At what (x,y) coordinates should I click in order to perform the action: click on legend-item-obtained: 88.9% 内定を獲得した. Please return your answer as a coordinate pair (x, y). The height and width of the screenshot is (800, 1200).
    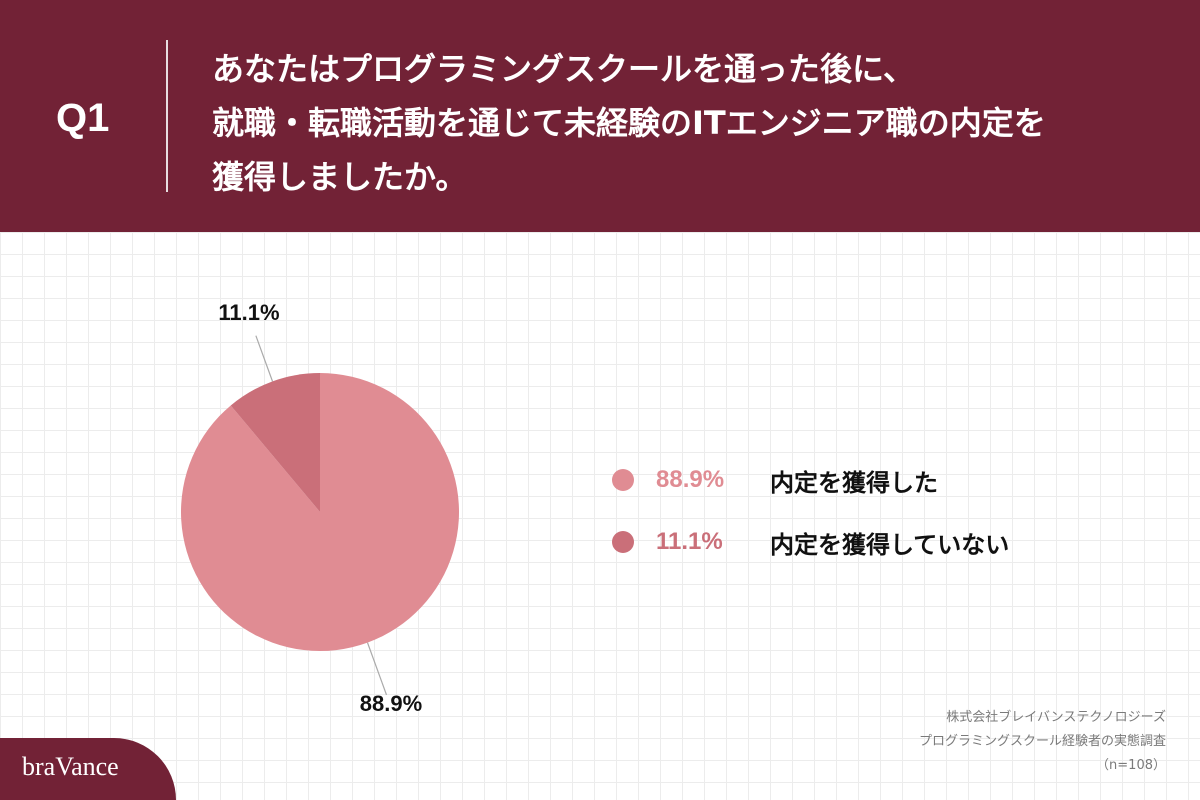
    Looking at the image, I should click on (810, 481).